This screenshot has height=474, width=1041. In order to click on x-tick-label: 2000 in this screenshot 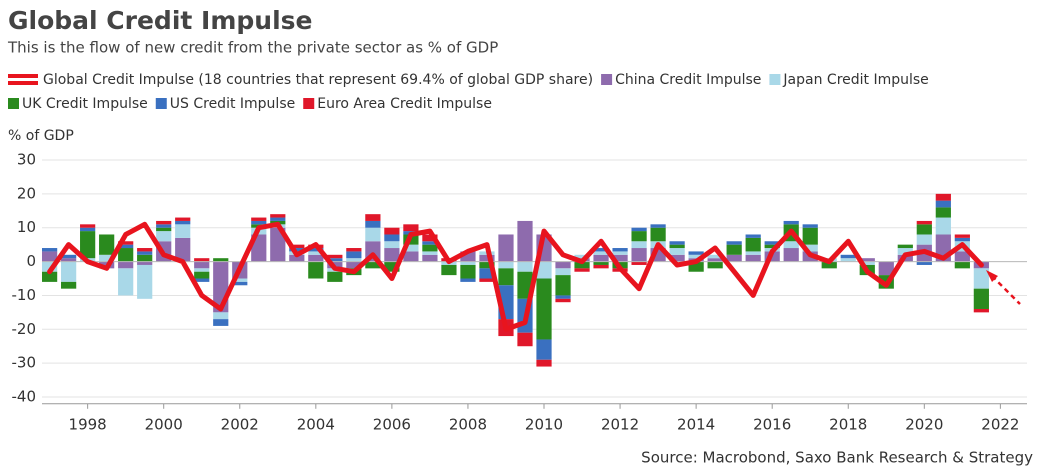, I will do `click(164, 424)`.